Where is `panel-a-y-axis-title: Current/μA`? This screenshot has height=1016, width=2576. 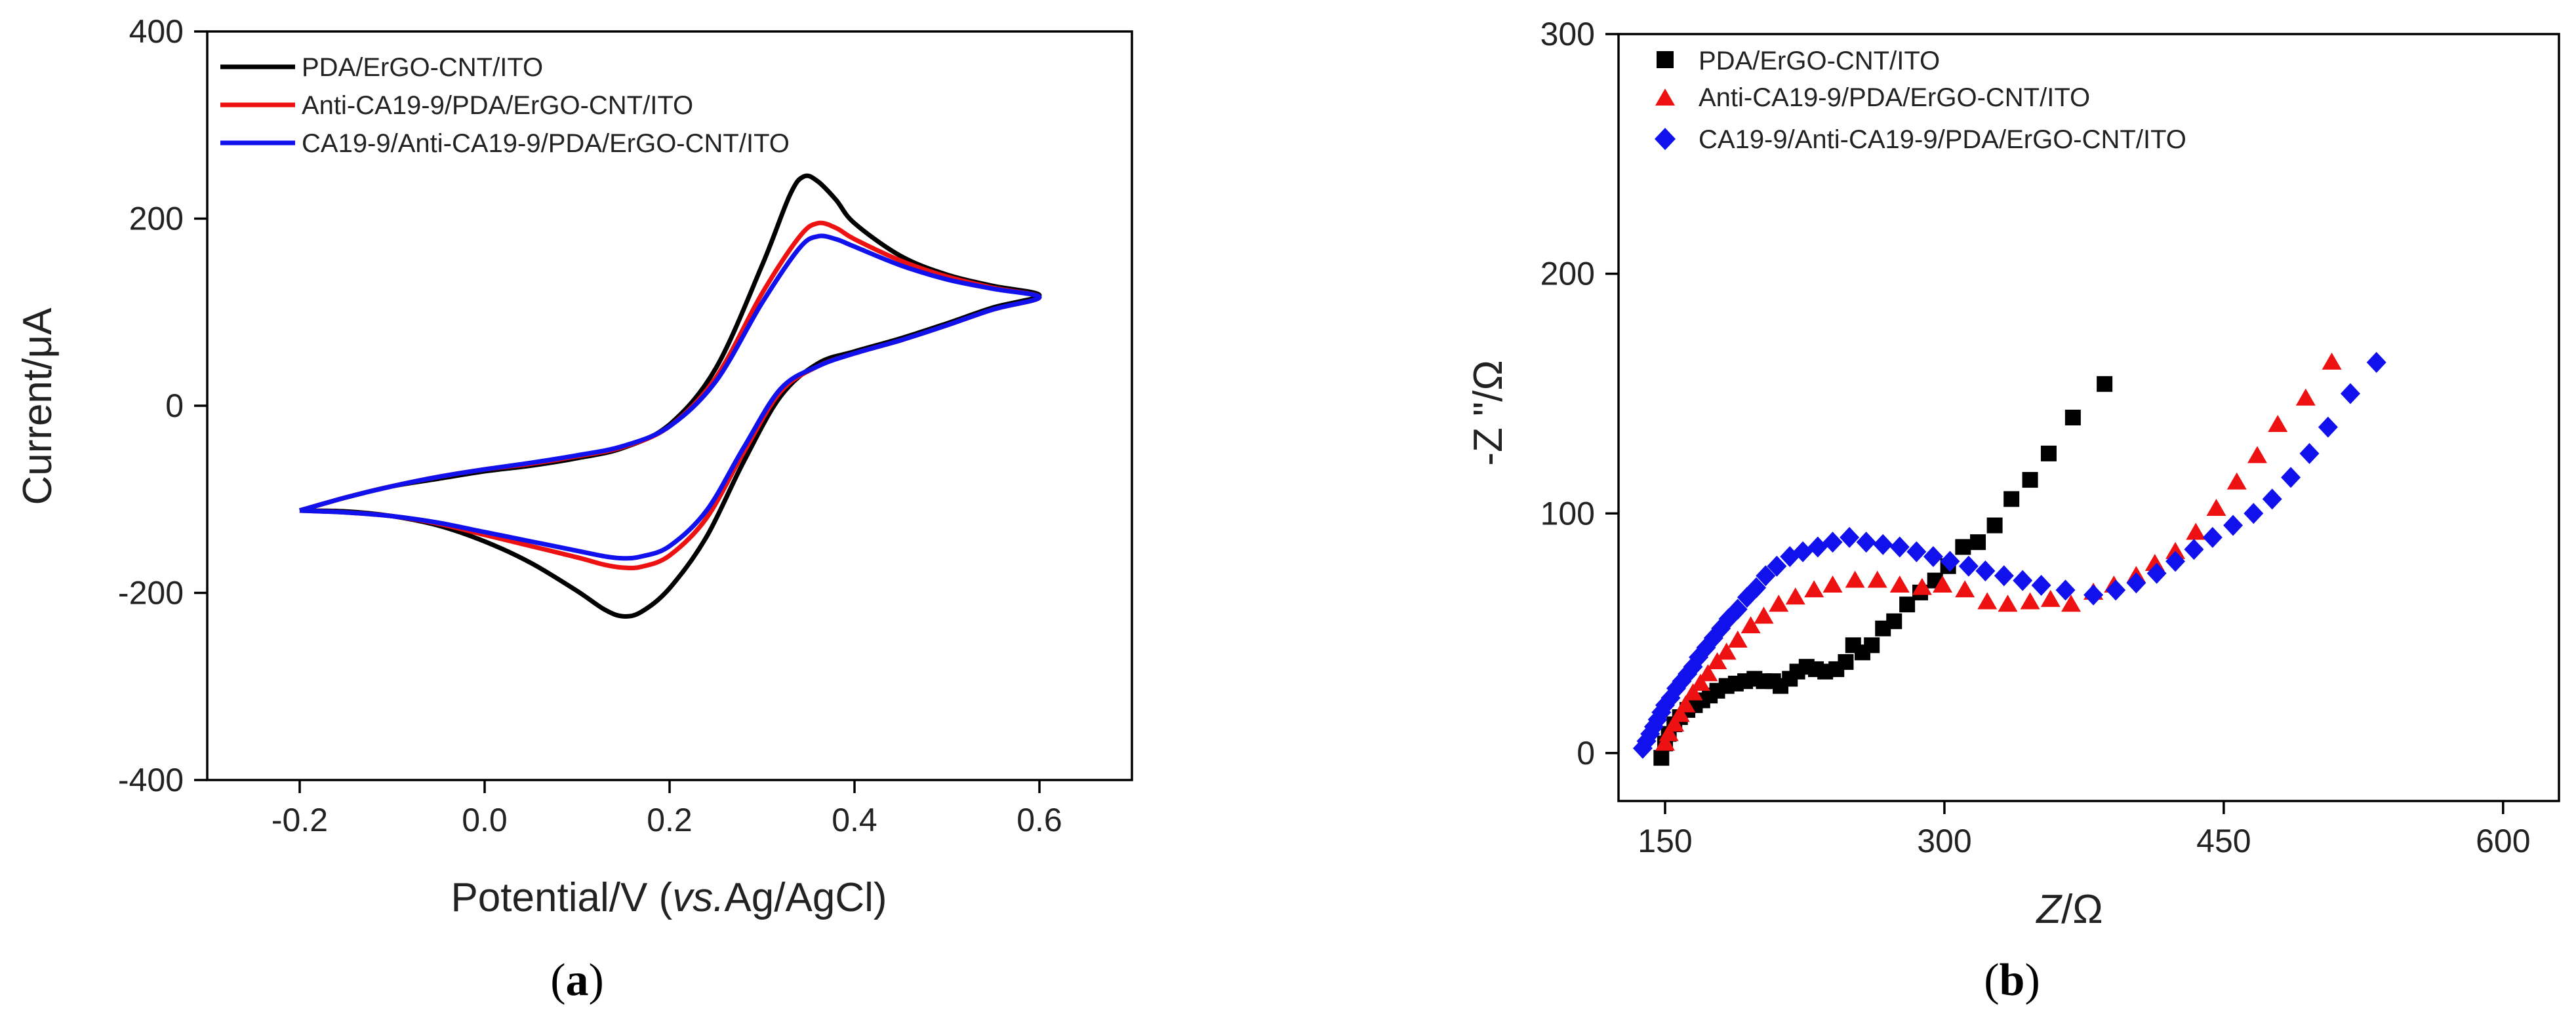
panel-a-y-axis-title: Current/μA is located at coordinates (37, 406).